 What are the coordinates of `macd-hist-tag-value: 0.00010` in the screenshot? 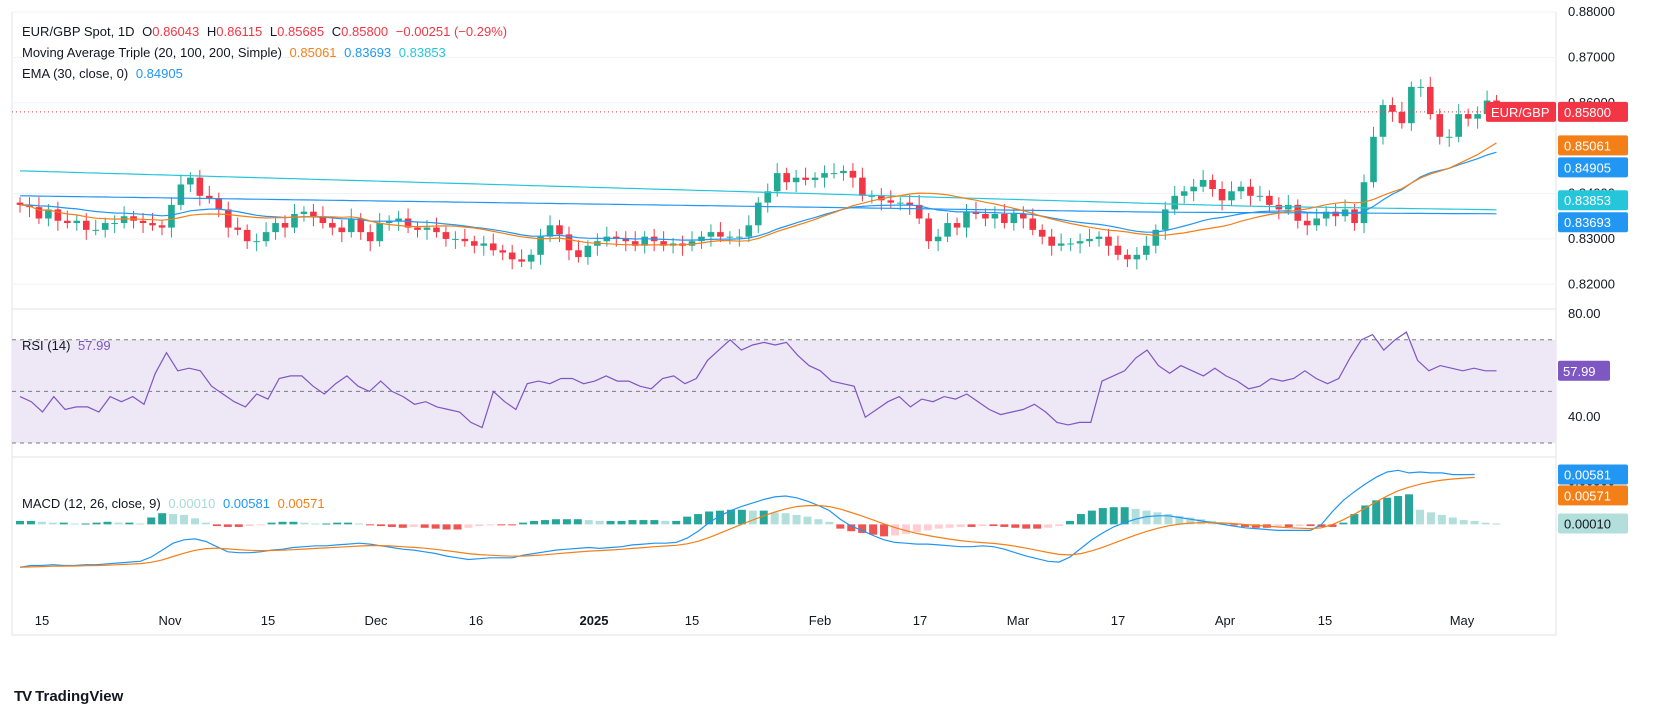 It's located at (1587, 523).